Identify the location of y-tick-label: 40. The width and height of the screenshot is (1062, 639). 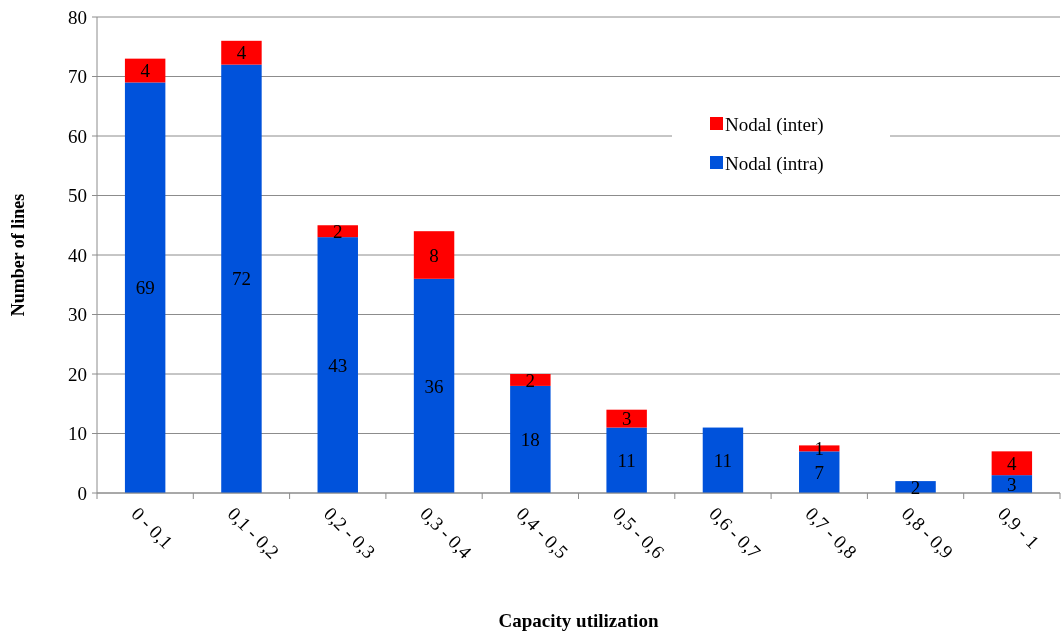
(77, 255).